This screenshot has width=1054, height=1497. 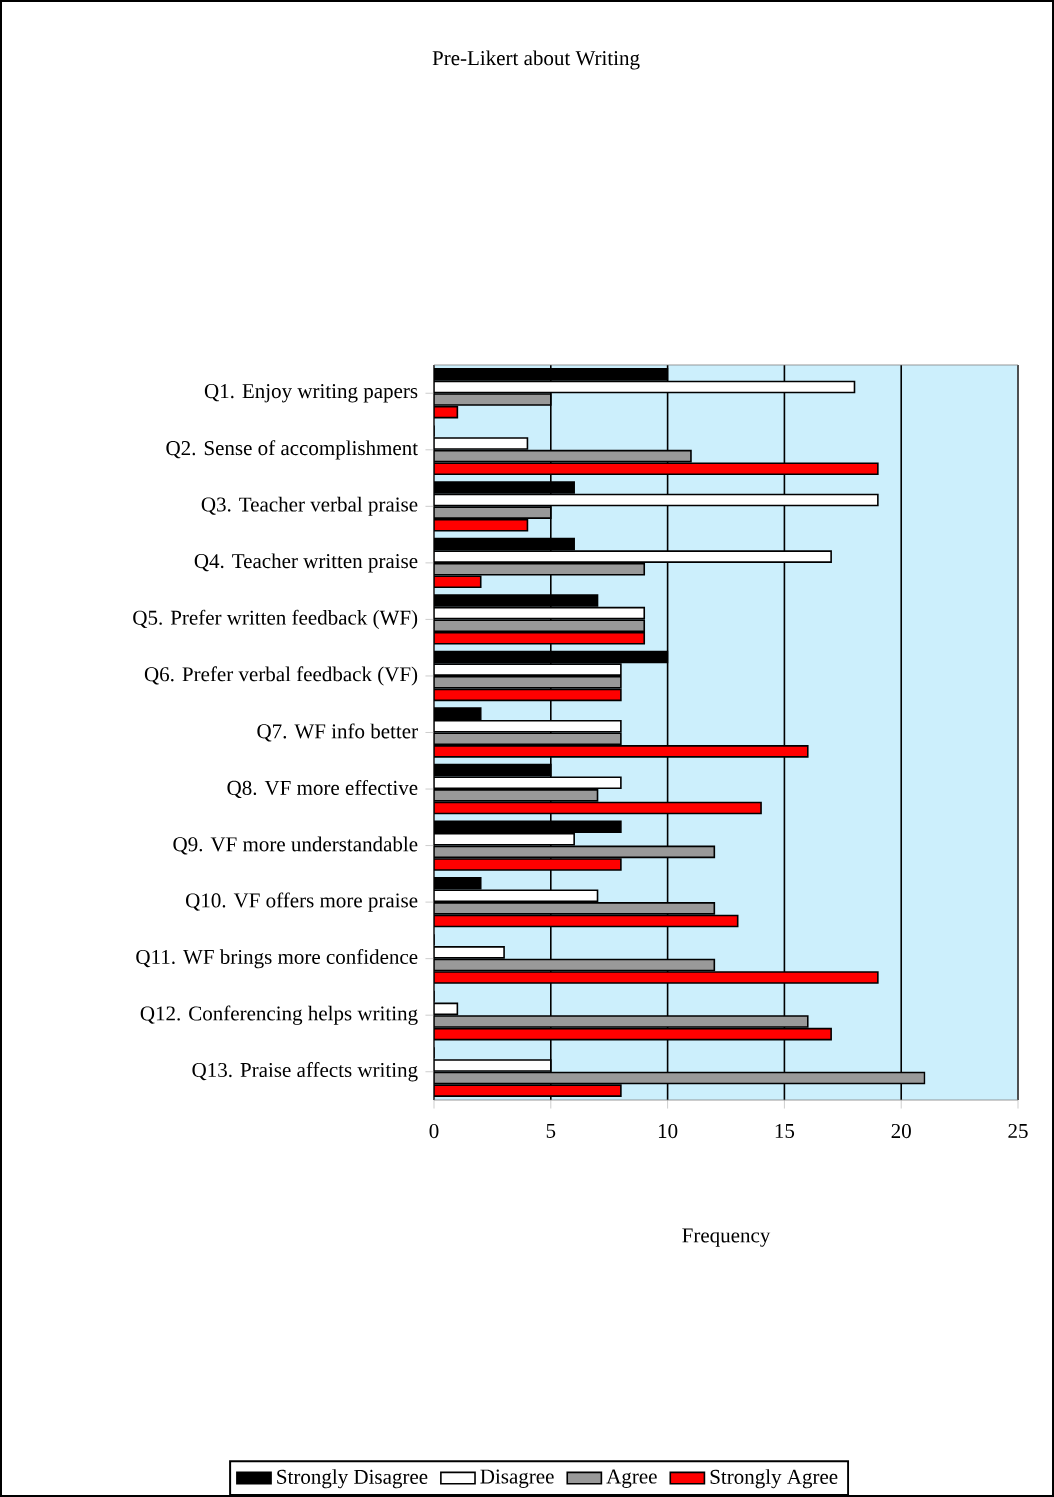 What do you see at coordinates (305, 1072) in the screenshot?
I see `y-tick-label: Q13. Praise affects writing` at bounding box center [305, 1072].